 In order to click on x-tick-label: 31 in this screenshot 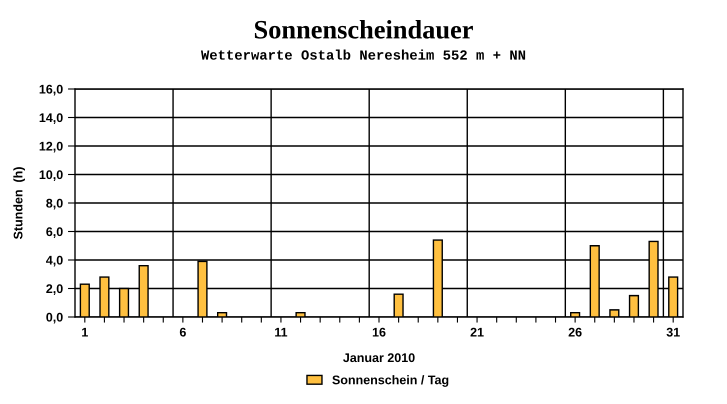, I will do `click(673, 332)`.